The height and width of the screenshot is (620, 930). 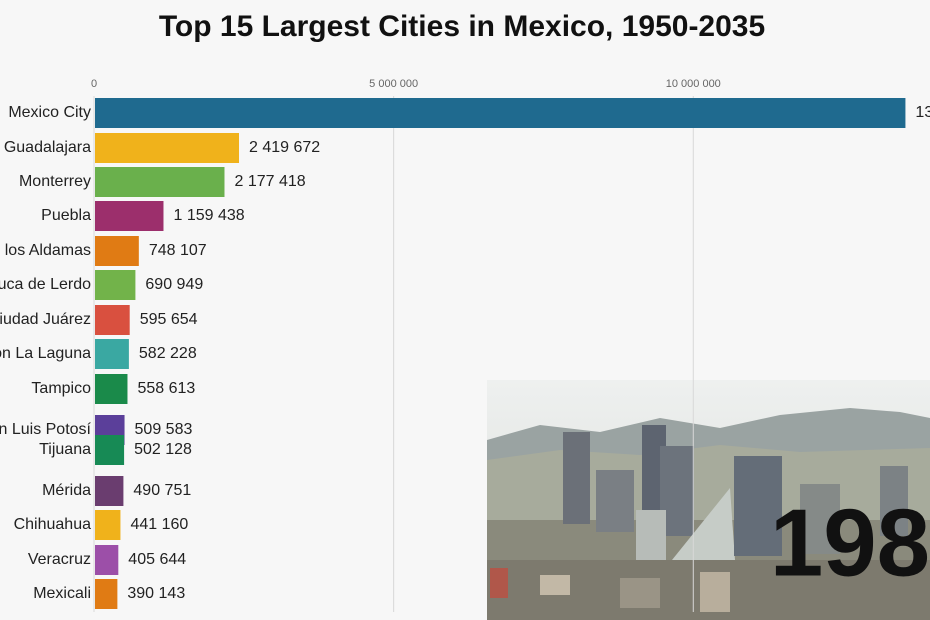 What do you see at coordinates (164, 429) in the screenshot?
I see `value-label: 509 583` at bounding box center [164, 429].